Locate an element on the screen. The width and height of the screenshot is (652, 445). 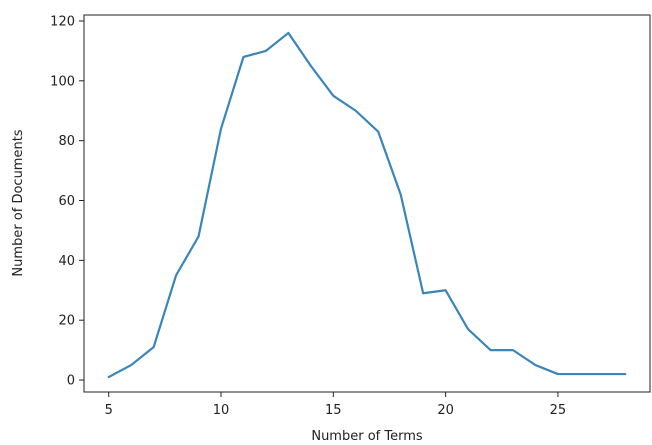
y-axis-ticks: 0 20 40 60 80 100 120 is located at coordinates (67, 201).